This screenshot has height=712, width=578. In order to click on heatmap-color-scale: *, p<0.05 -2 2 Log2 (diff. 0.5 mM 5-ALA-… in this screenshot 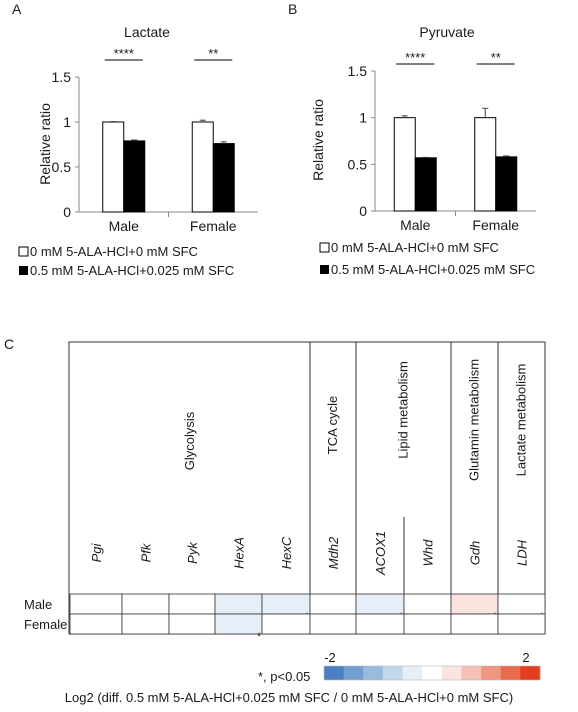, I will do `click(303, 677)`.